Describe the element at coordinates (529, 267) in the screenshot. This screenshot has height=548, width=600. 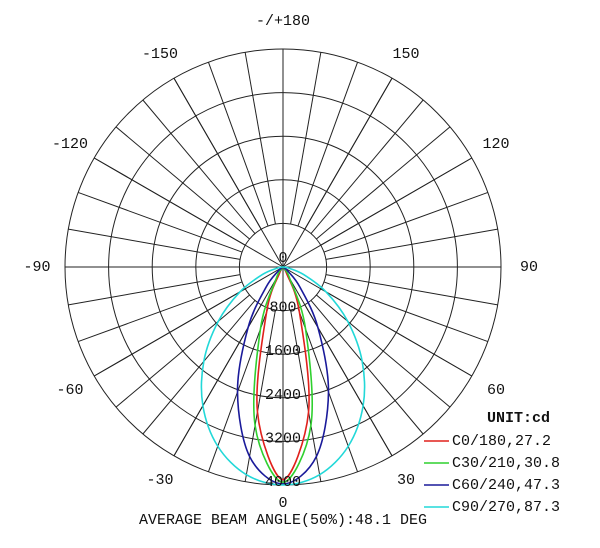
I see `angle-tick-label: 90` at that location.